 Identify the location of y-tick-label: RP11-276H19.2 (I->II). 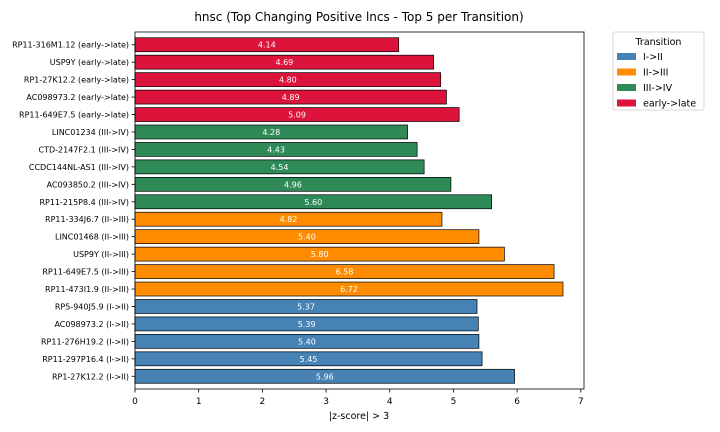
(85, 341).